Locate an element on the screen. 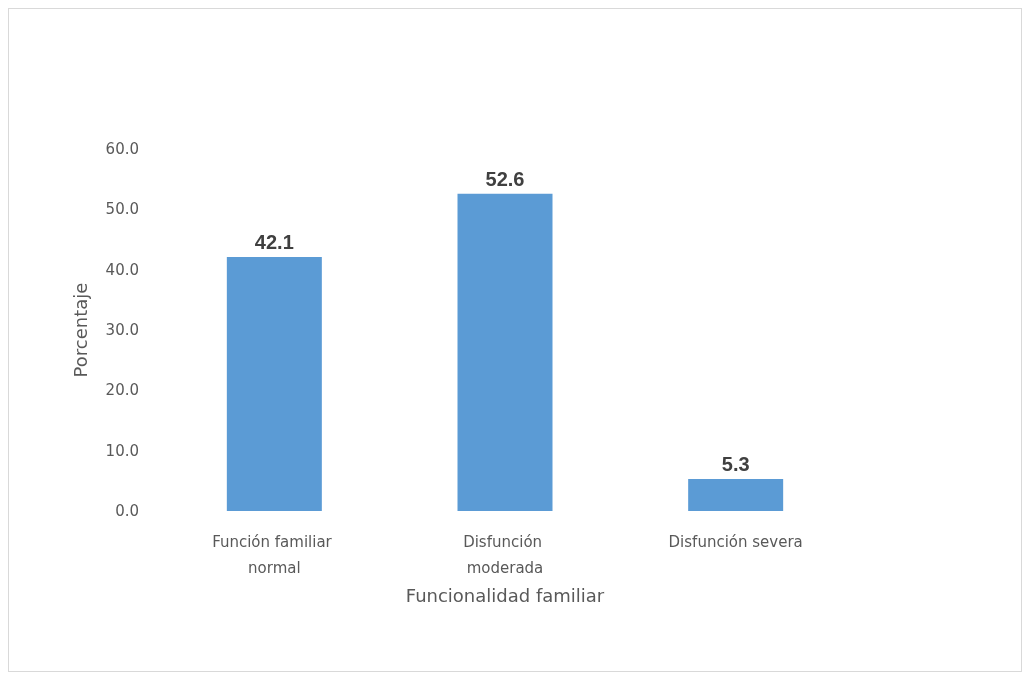 This screenshot has height=680, width=1030. y-tick-label: 50.0 is located at coordinates (122, 209).